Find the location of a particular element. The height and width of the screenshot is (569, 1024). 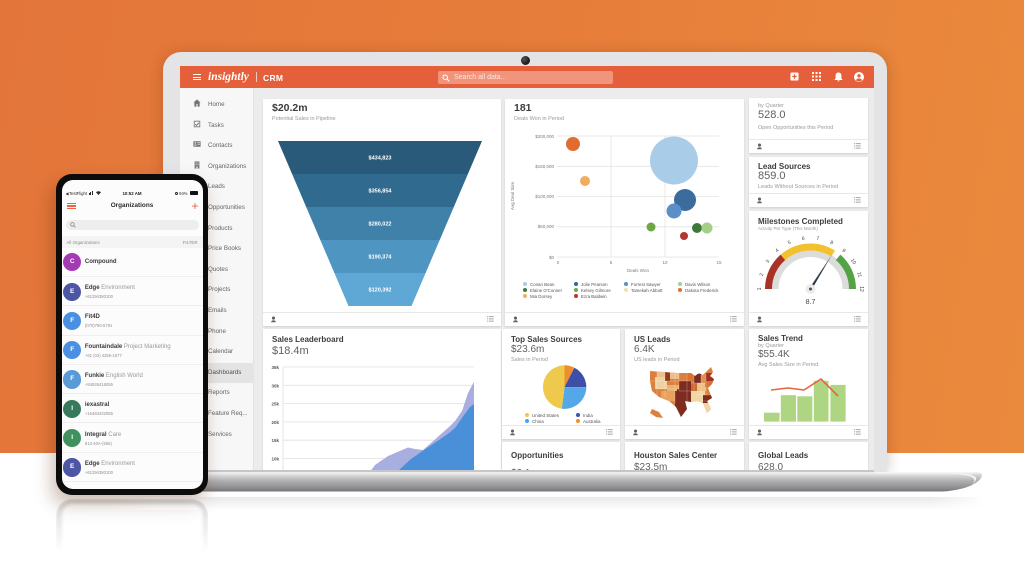

svg-text: $50,000 is located at coordinates (546, 226).